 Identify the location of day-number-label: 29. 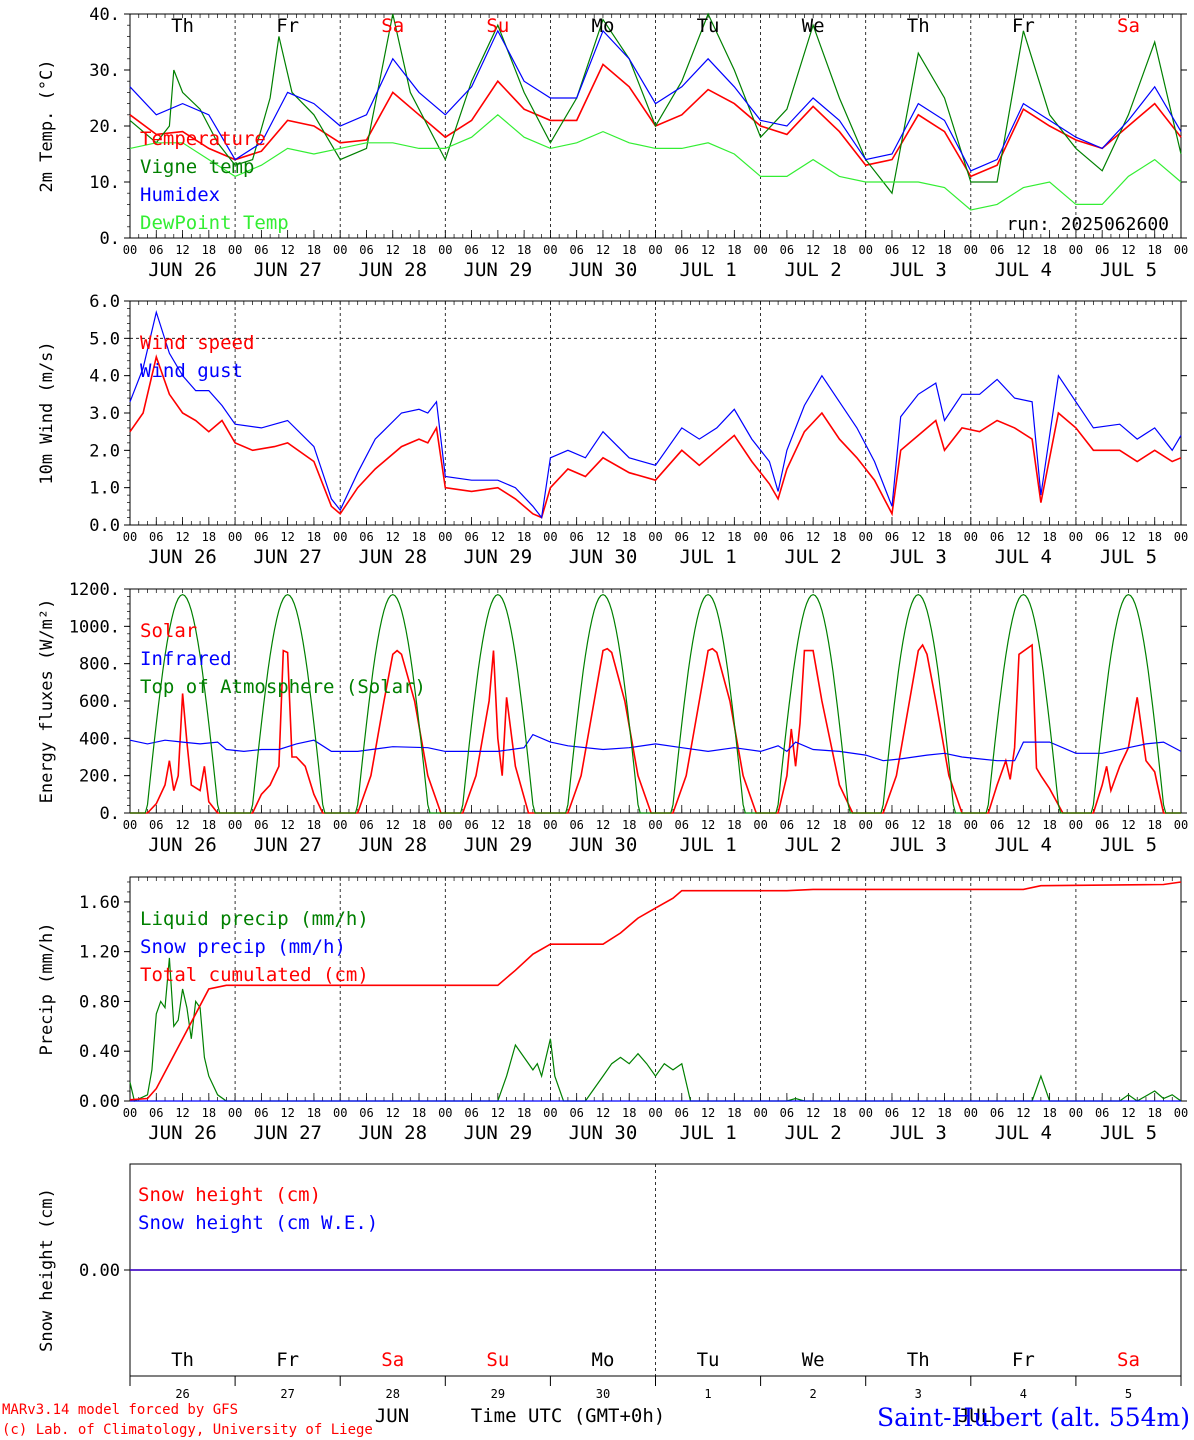
(498, 1394).